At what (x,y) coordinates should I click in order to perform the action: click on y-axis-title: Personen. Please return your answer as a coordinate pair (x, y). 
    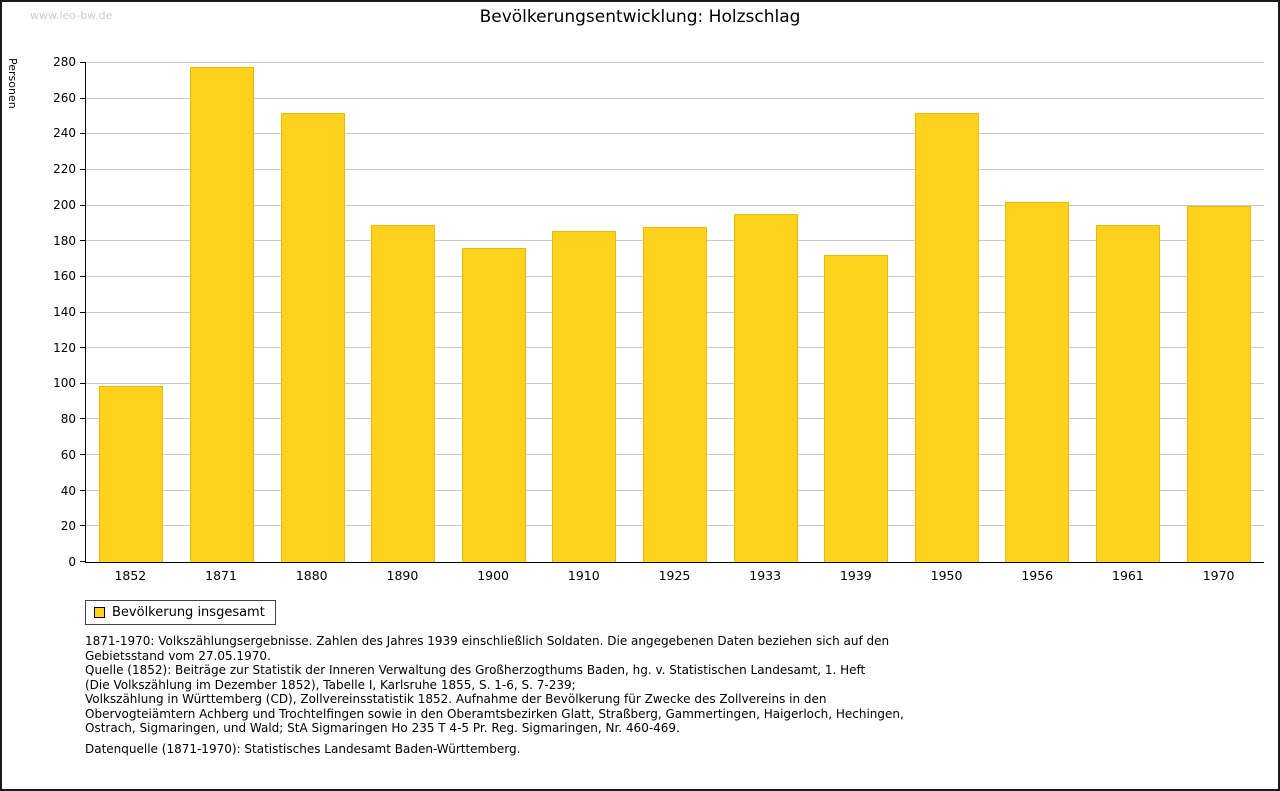
    Looking at the image, I should click on (12, 83).